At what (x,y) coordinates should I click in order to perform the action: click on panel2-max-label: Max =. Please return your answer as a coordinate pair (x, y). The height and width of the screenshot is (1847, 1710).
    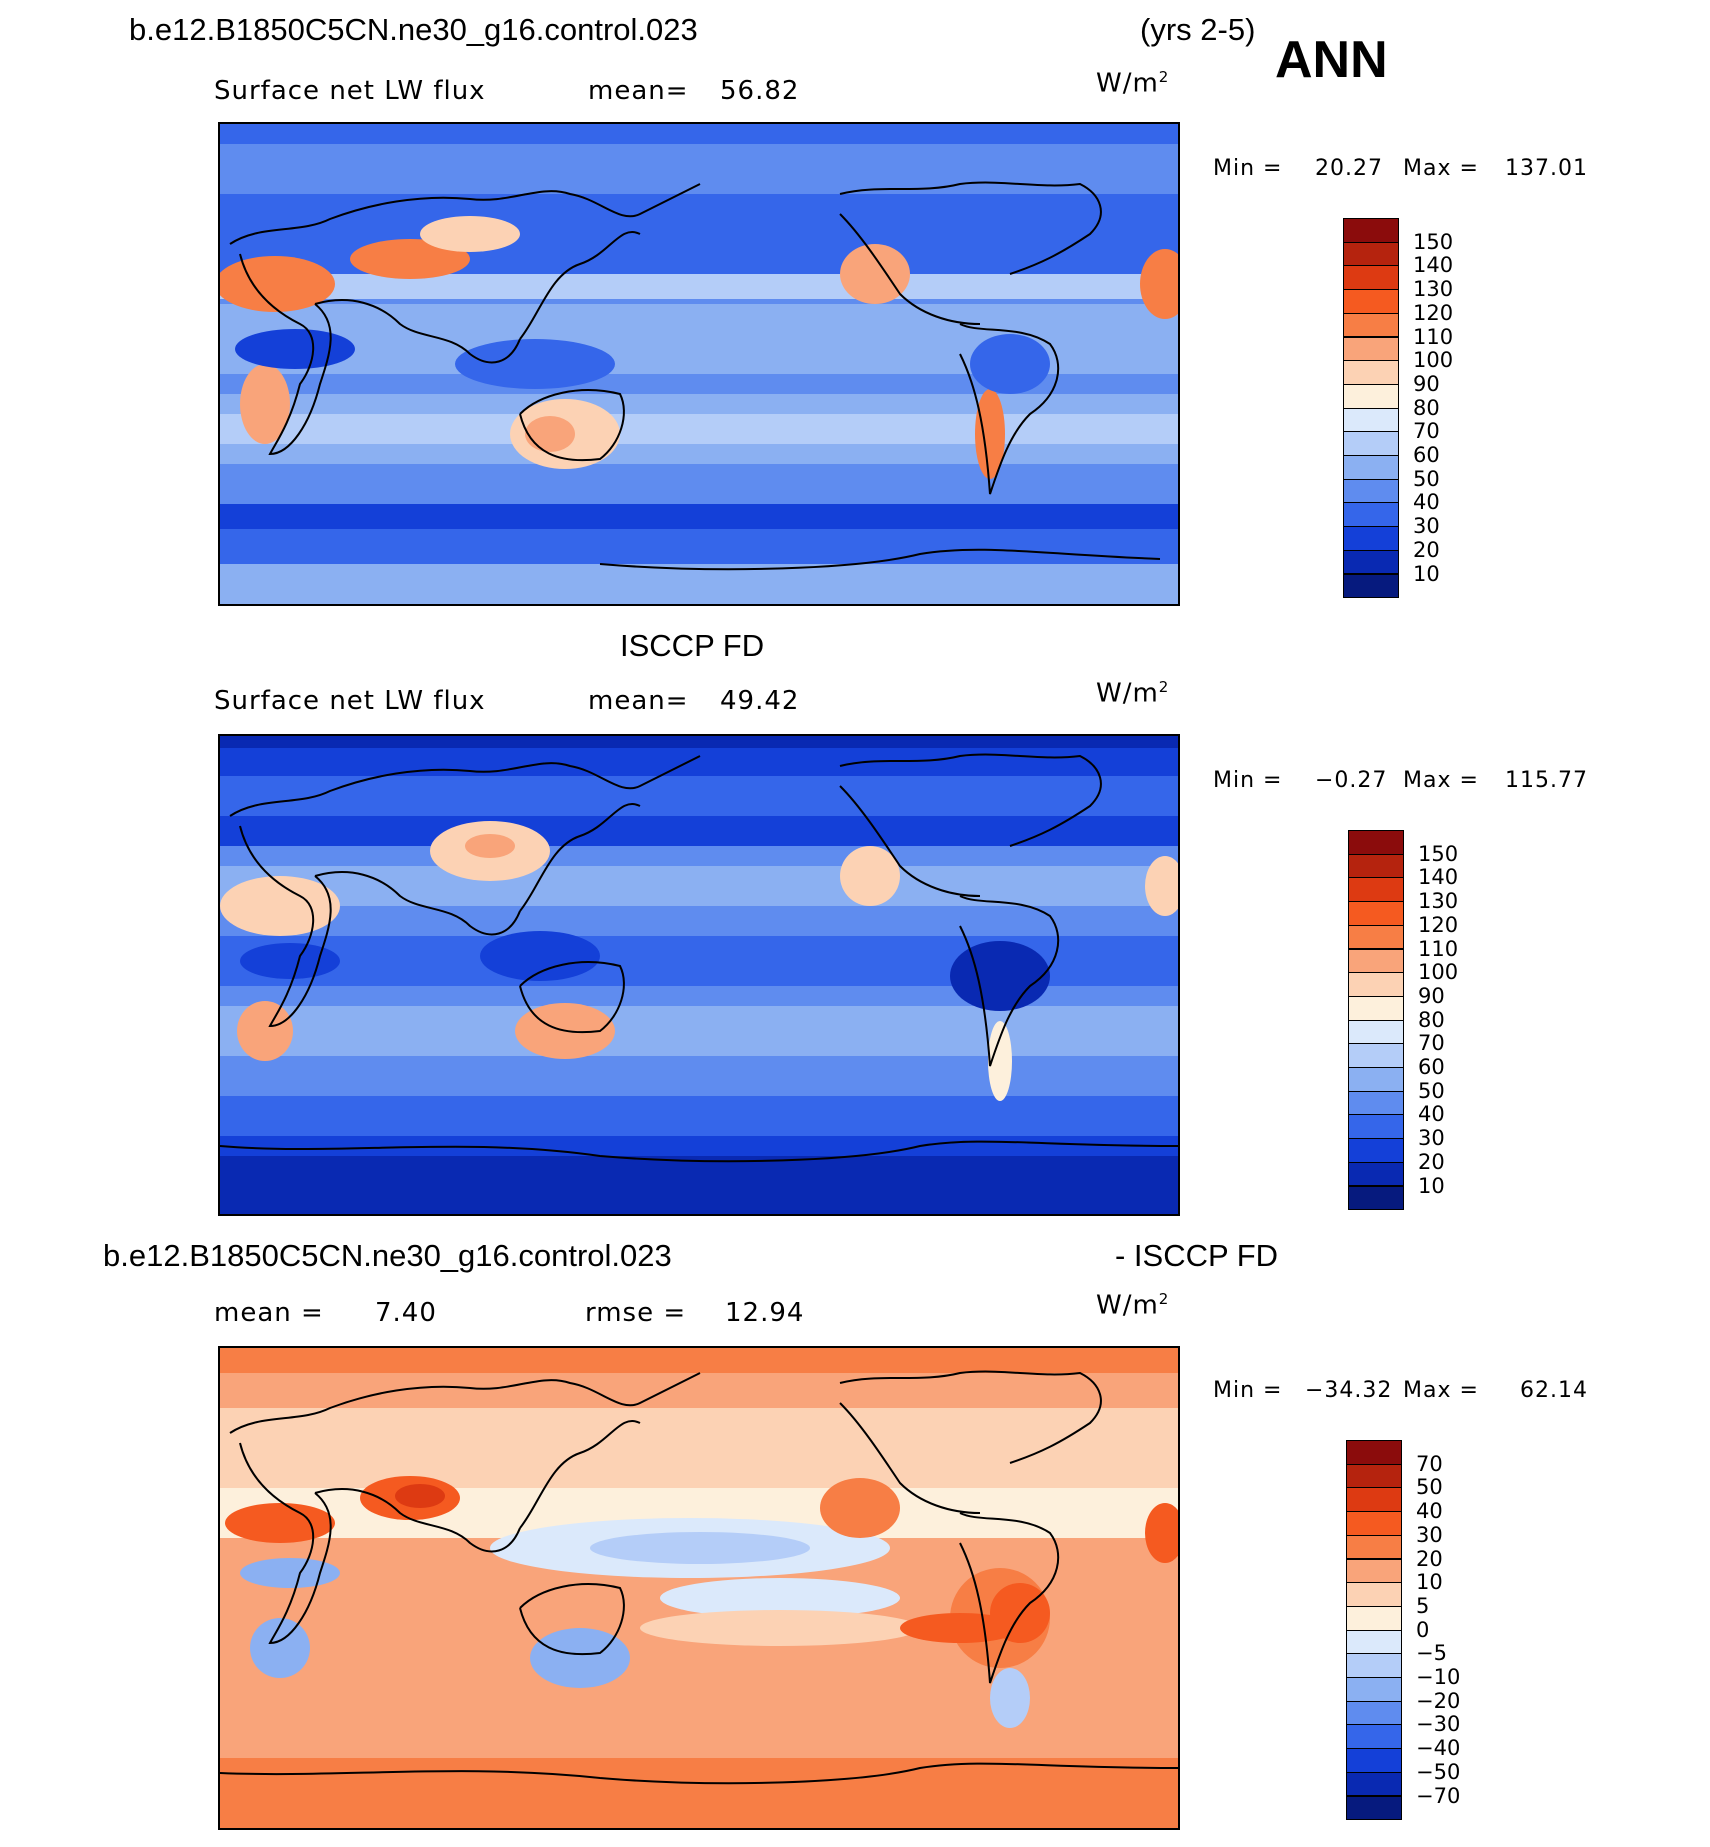
    Looking at the image, I should click on (1441, 780).